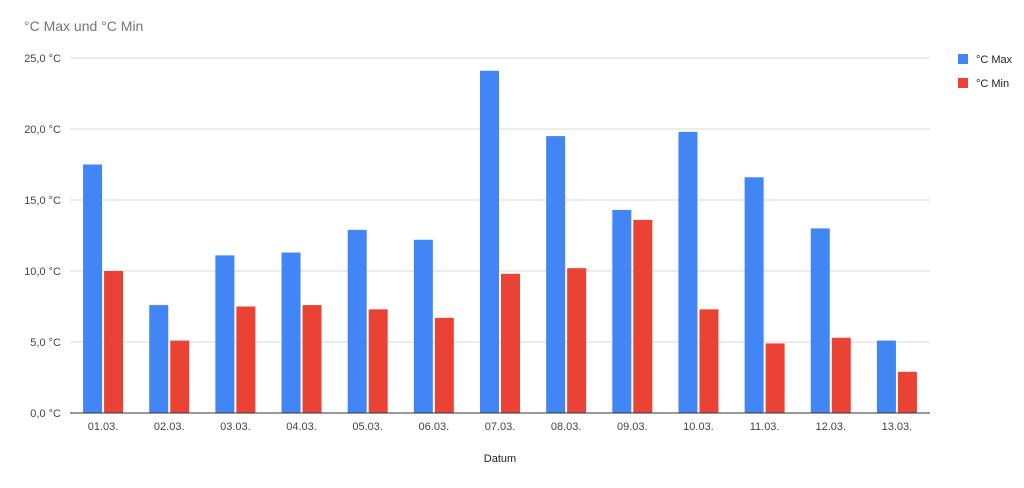 Image resolution: width=1024 pixels, height=488 pixels. I want to click on x-tick-label: 01.03., so click(103, 427).